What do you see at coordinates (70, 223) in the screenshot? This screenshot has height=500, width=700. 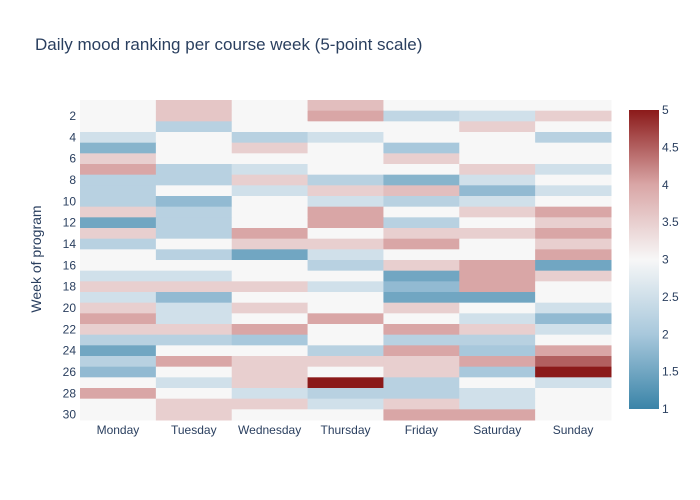 I see `y-tick-label: 12` at bounding box center [70, 223].